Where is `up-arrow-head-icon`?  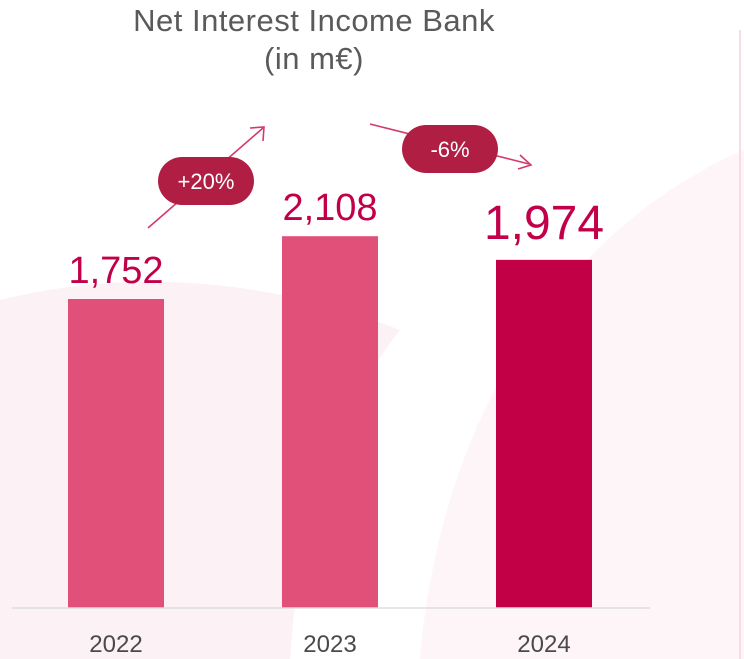
up-arrow-head-icon is located at coordinates (257, 134).